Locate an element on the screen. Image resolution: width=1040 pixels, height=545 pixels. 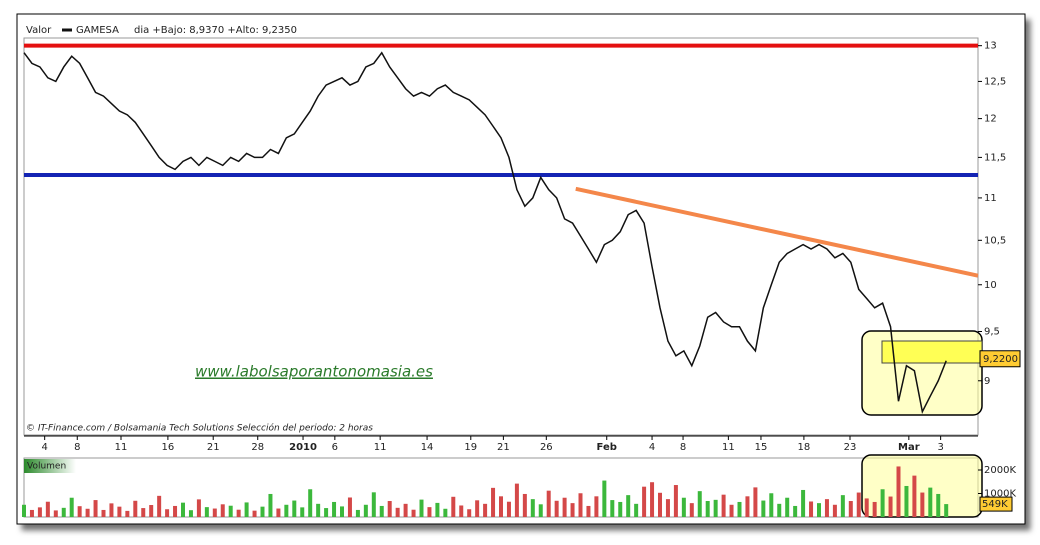
legend-entry: GAMESA is located at coordinates (97, 30).